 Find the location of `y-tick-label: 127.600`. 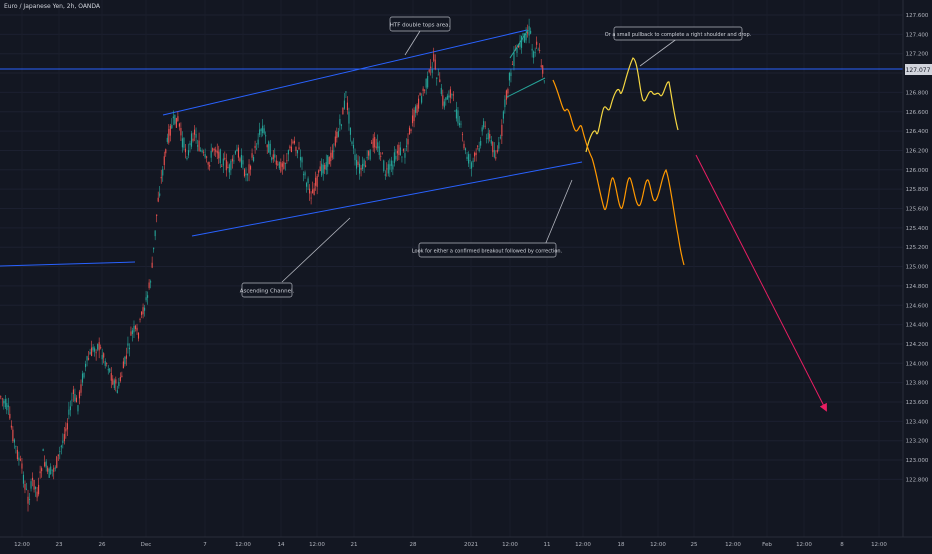

y-tick-label: 127.600 is located at coordinates (917, 16).